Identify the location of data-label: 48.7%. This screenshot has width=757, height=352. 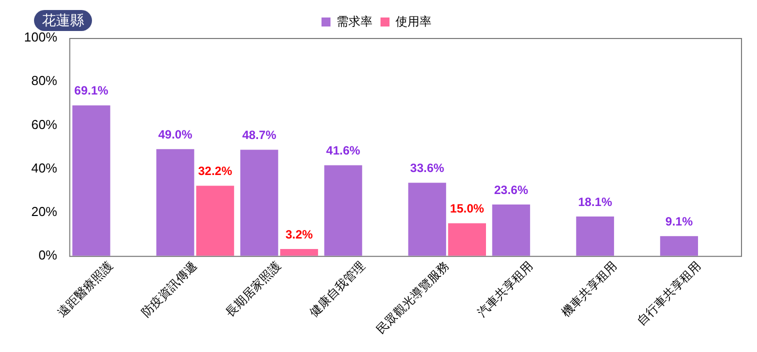
(259, 135).